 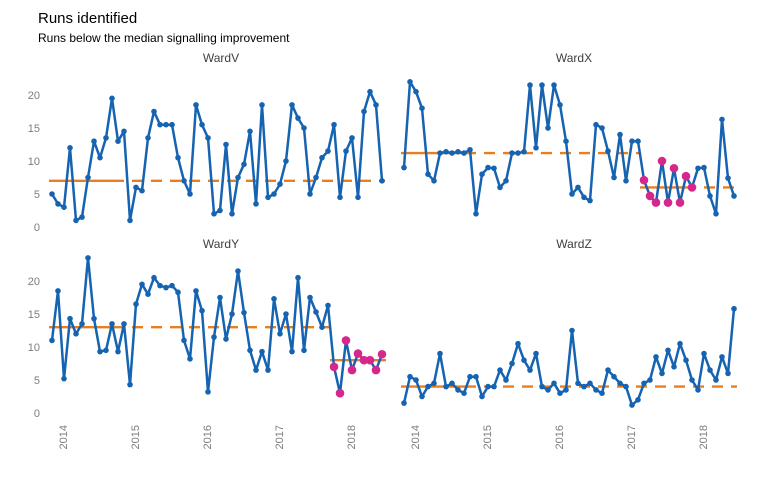 What do you see at coordinates (569, 377) in the screenshot?
I see `wardz-plot: 2014 2015 2016 2017 2018` at bounding box center [569, 377].